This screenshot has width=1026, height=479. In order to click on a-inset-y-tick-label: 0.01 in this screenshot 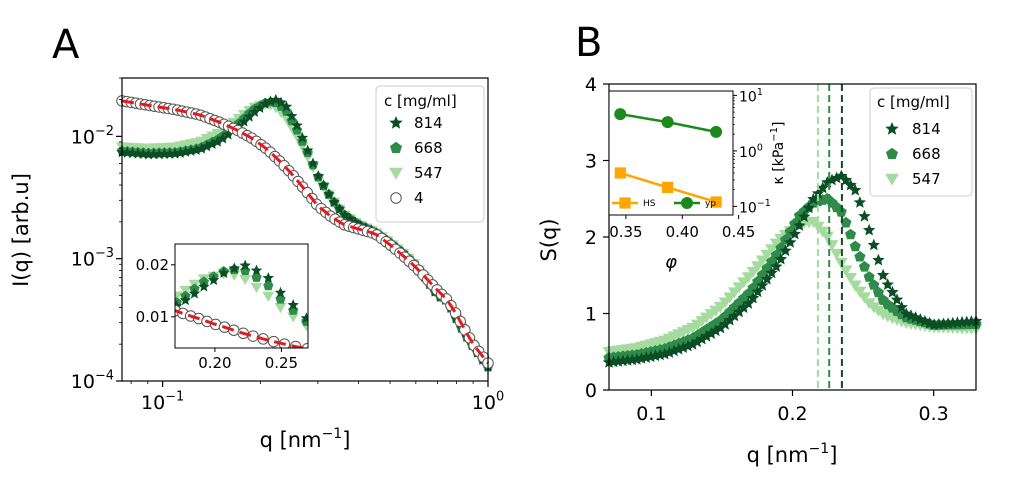, I will do `click(152, 317)`.